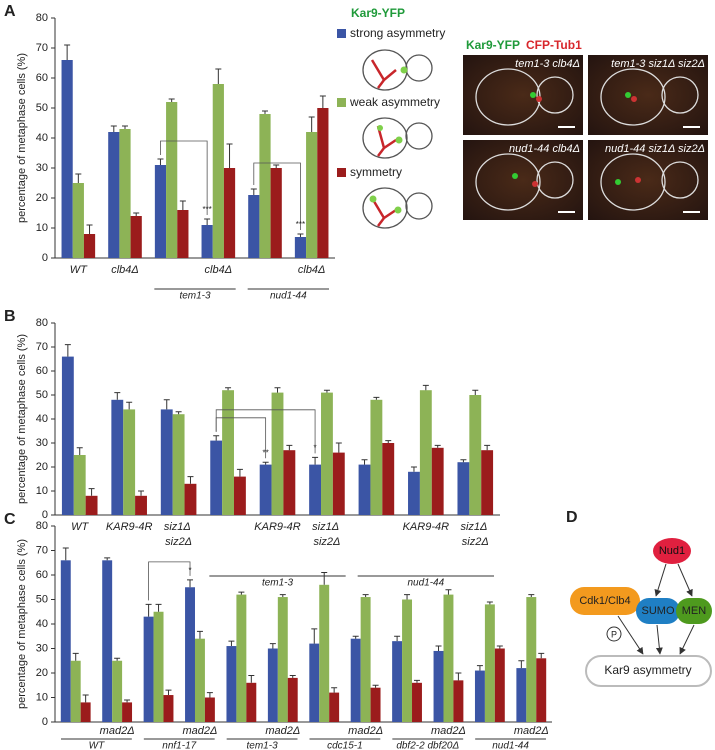 This screenshot has width=715, height=750. I want to click on y-tick-label: 10, so click(42, 491).